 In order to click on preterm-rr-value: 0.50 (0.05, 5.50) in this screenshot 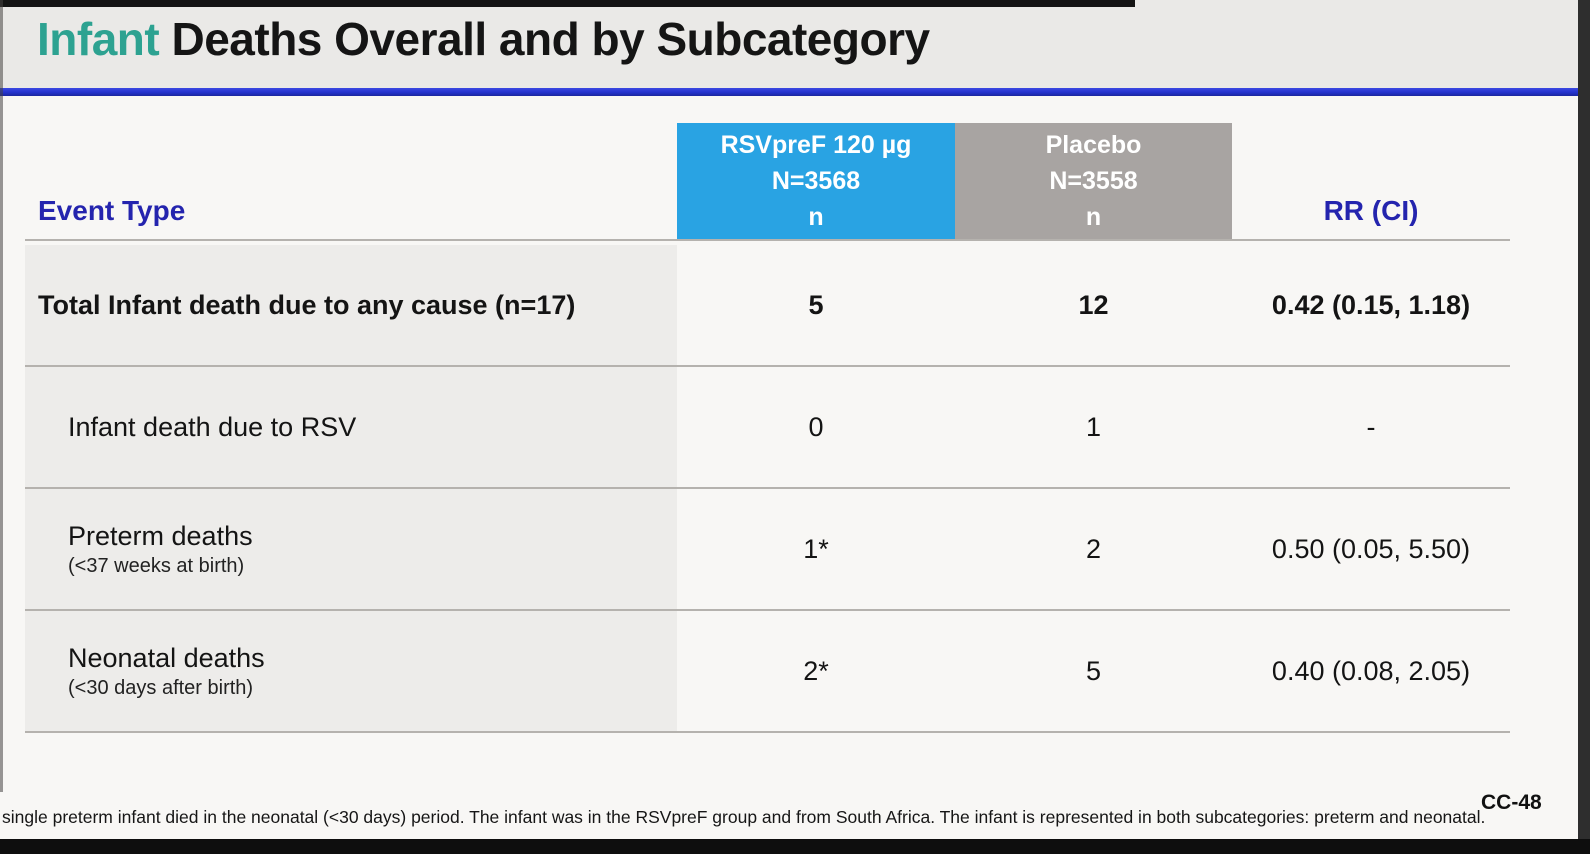, I will do `click(1371, 550)`.